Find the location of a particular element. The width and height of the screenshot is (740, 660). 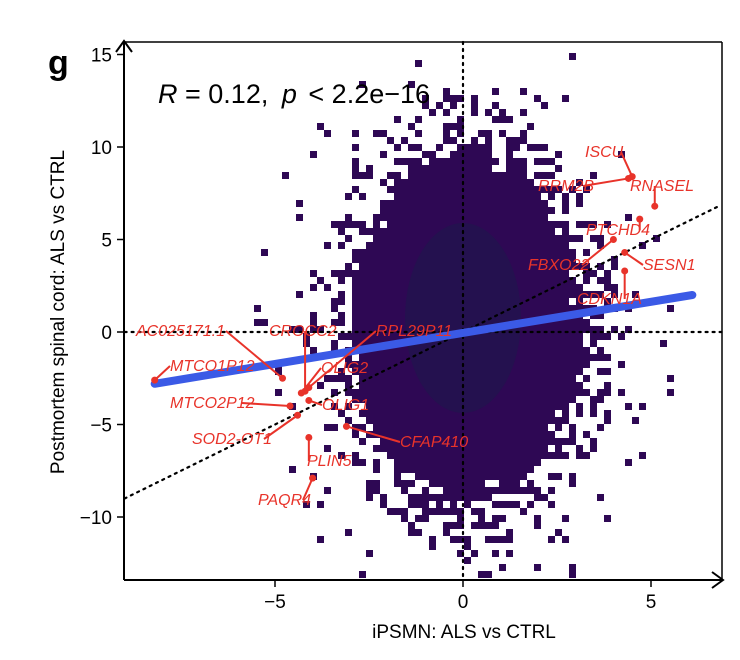

gene-label-ptchd4: PTCHD4 is located at coordinates (618, 230).